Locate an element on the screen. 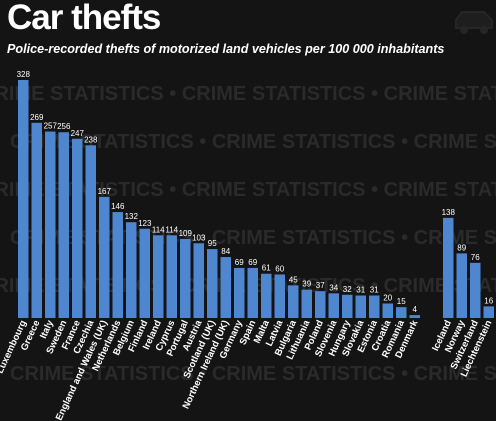 The height and width of the screenshot is (421, 496). bar-netherlands is located at coordinates (117, 265).